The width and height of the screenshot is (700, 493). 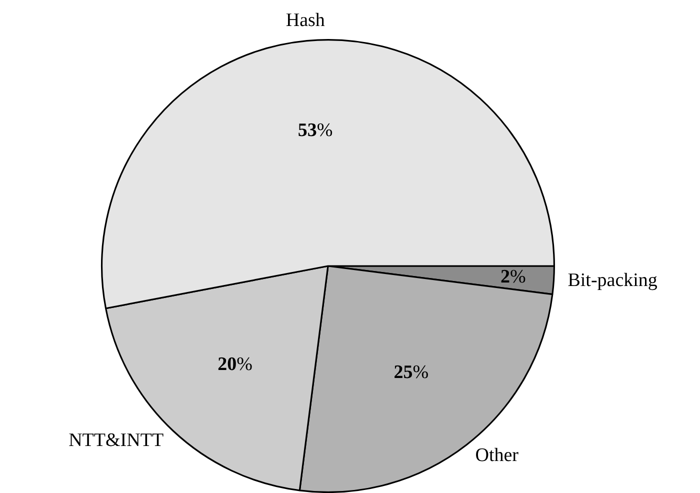 What do you see at coordinates (306, 20) in the screenshot?
I see `slice-label: Hash` at bounding box center [306, 20].